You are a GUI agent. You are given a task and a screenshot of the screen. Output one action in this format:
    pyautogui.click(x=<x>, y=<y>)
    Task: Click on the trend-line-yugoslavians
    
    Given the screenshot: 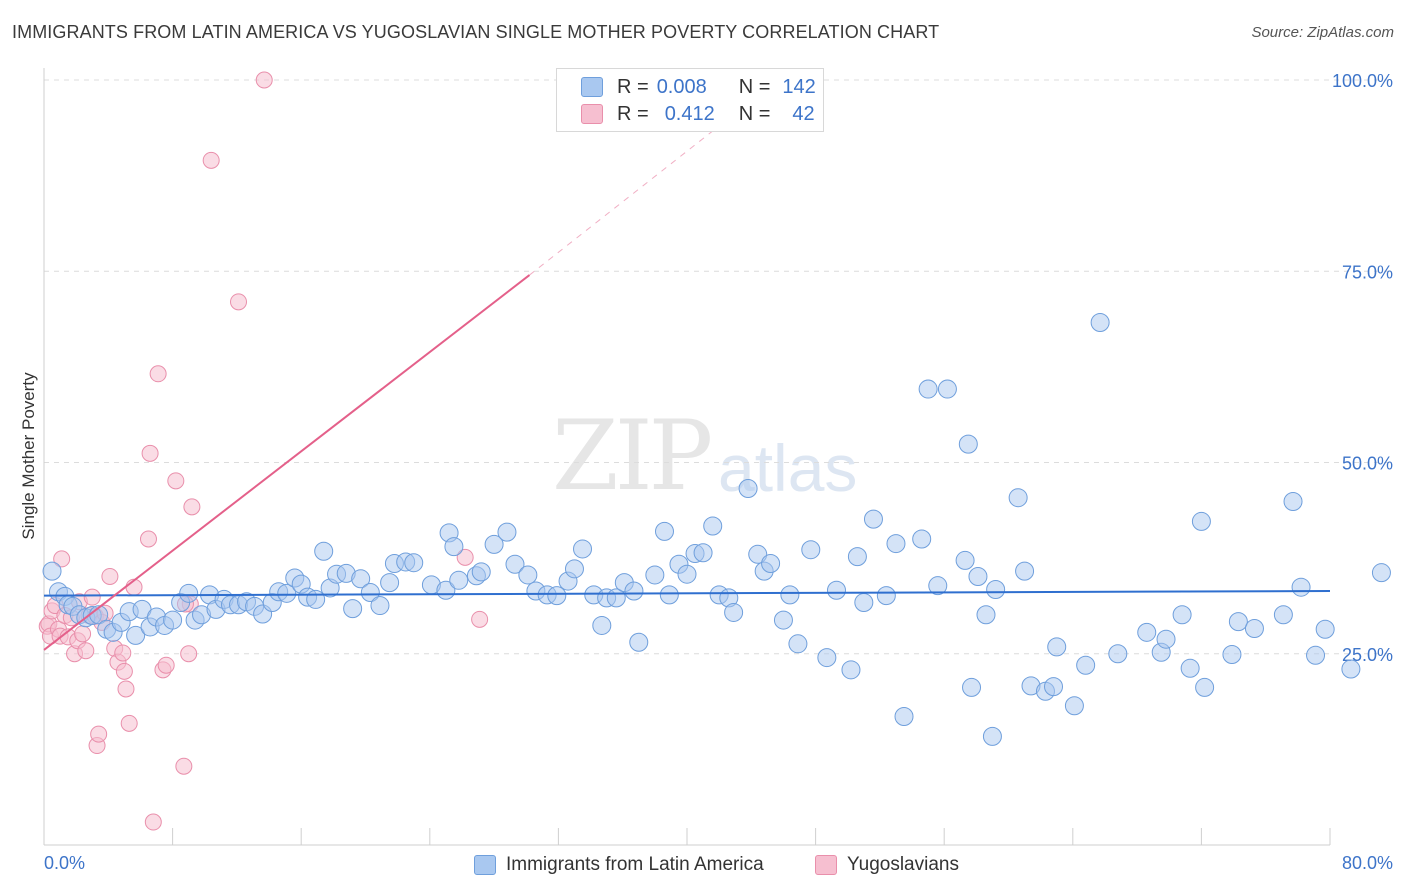 What is the action you would take?
    pyautogui.click(x=287, y=462)
    